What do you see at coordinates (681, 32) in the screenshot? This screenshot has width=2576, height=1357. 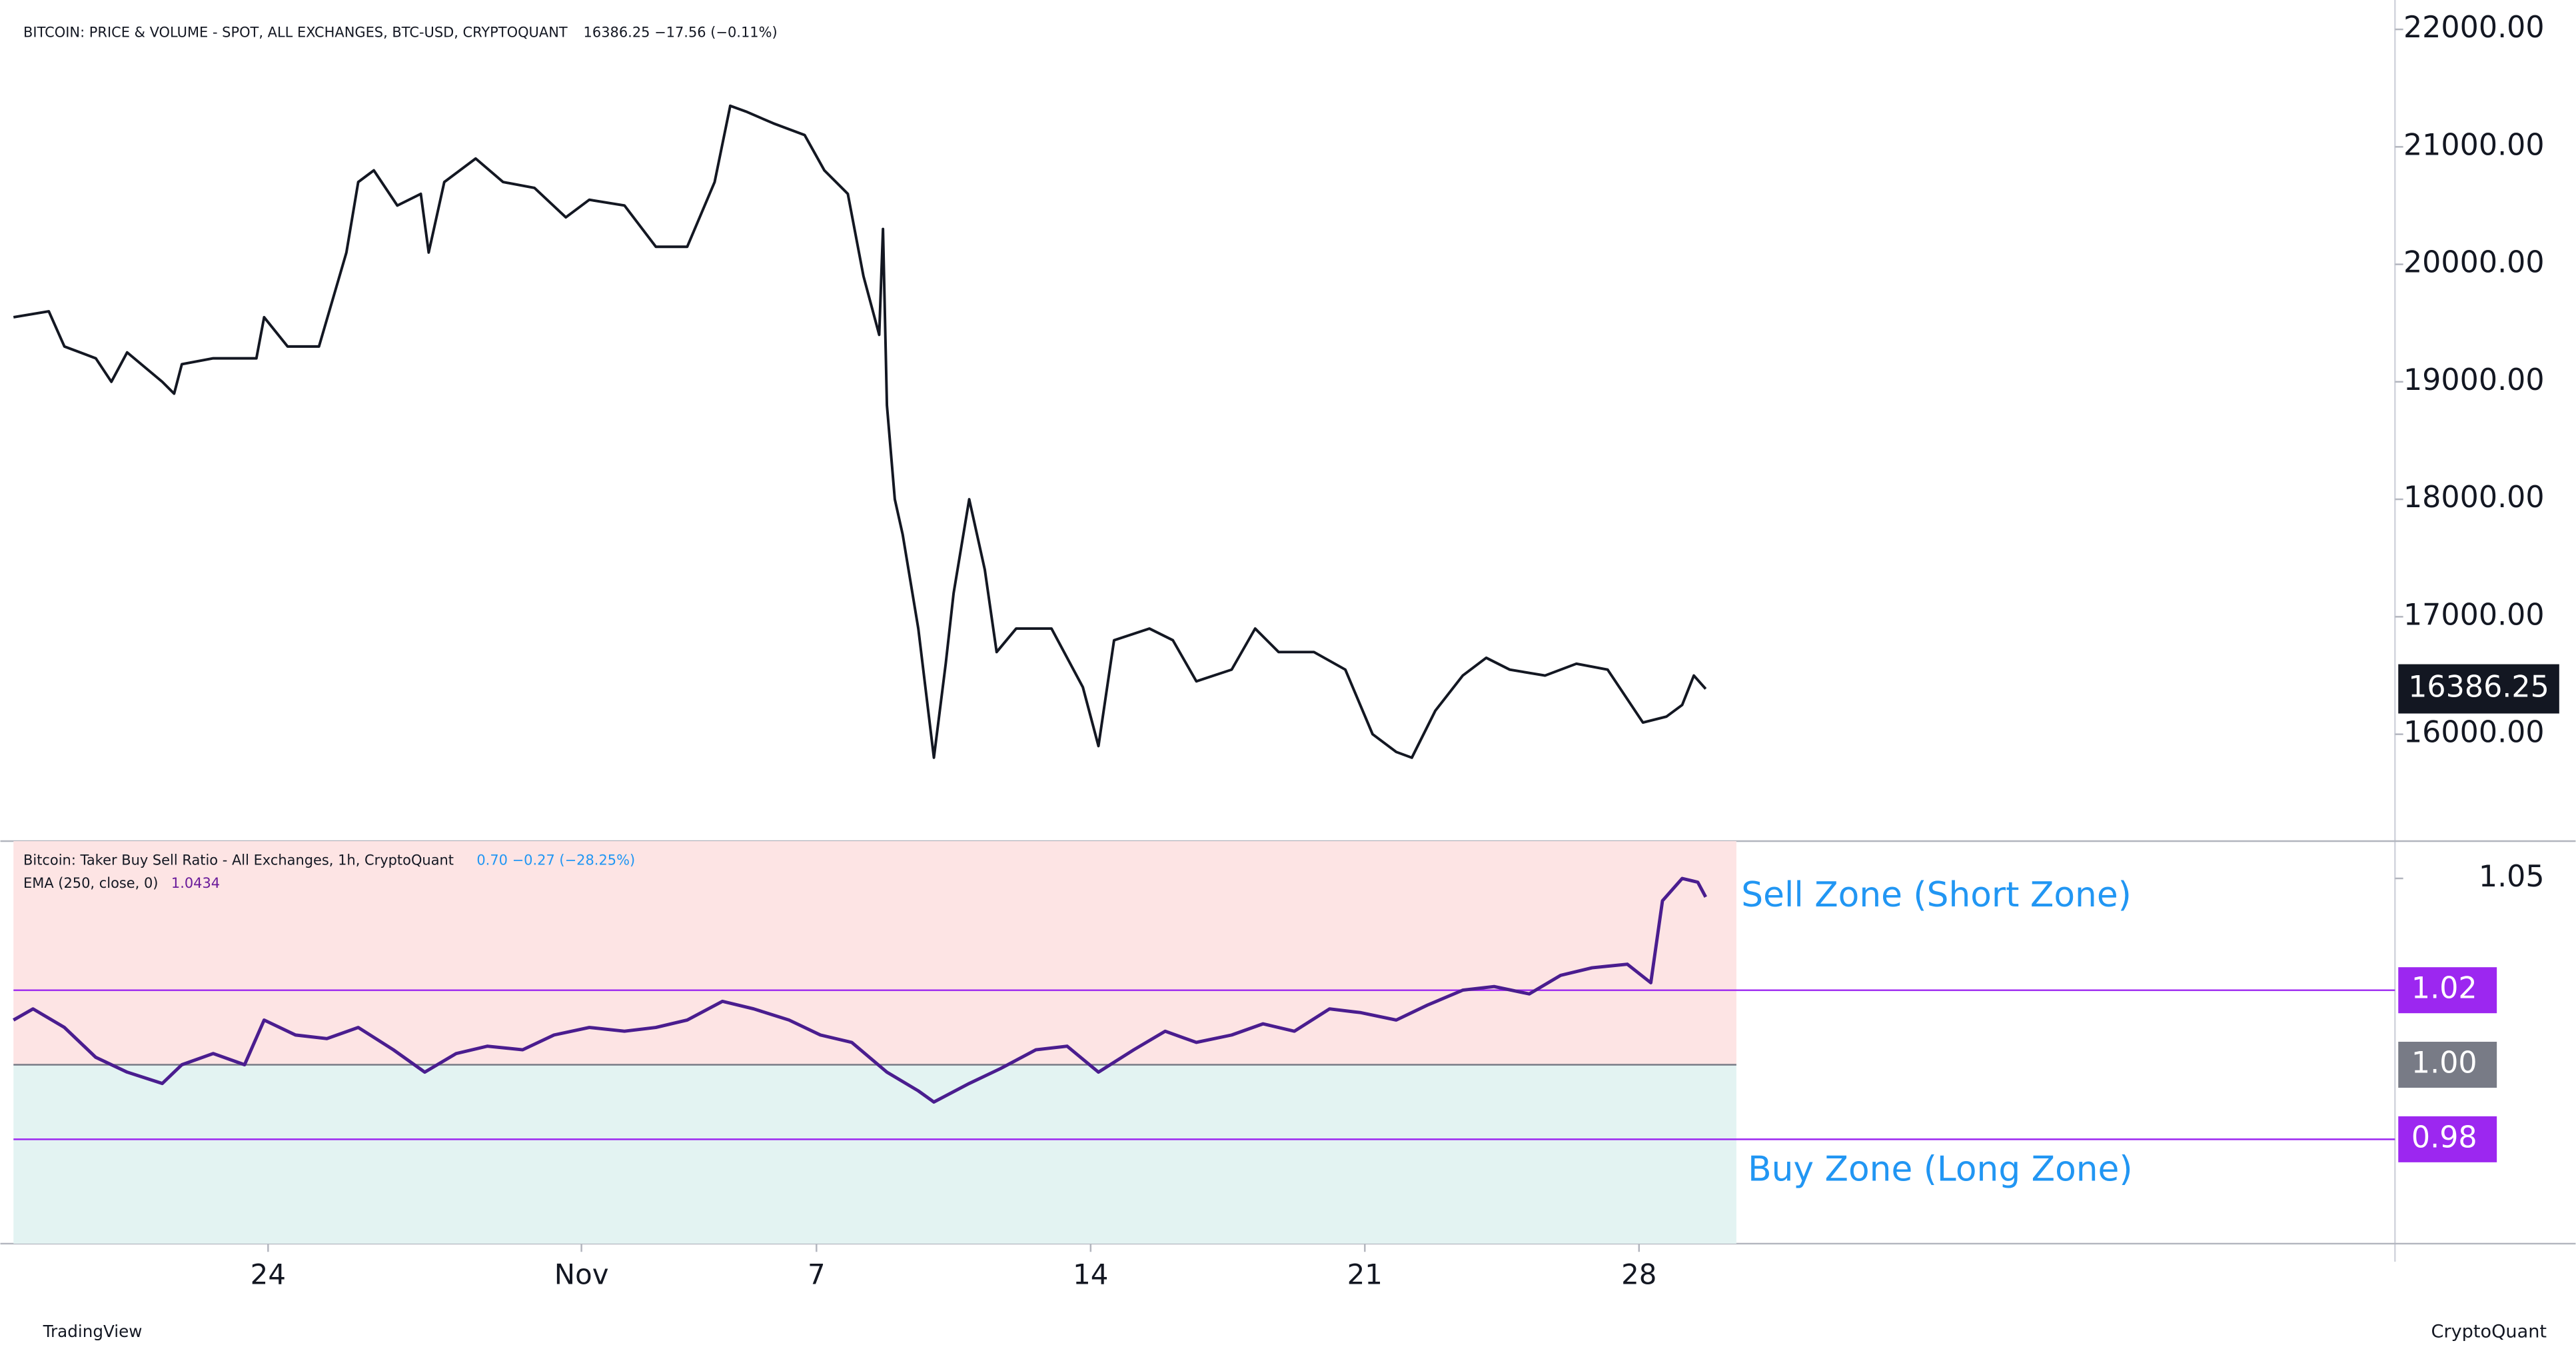 I see `price-subtitle: 16386.25 −17.56 (−0.11%)` at bounding box center [681, 32].